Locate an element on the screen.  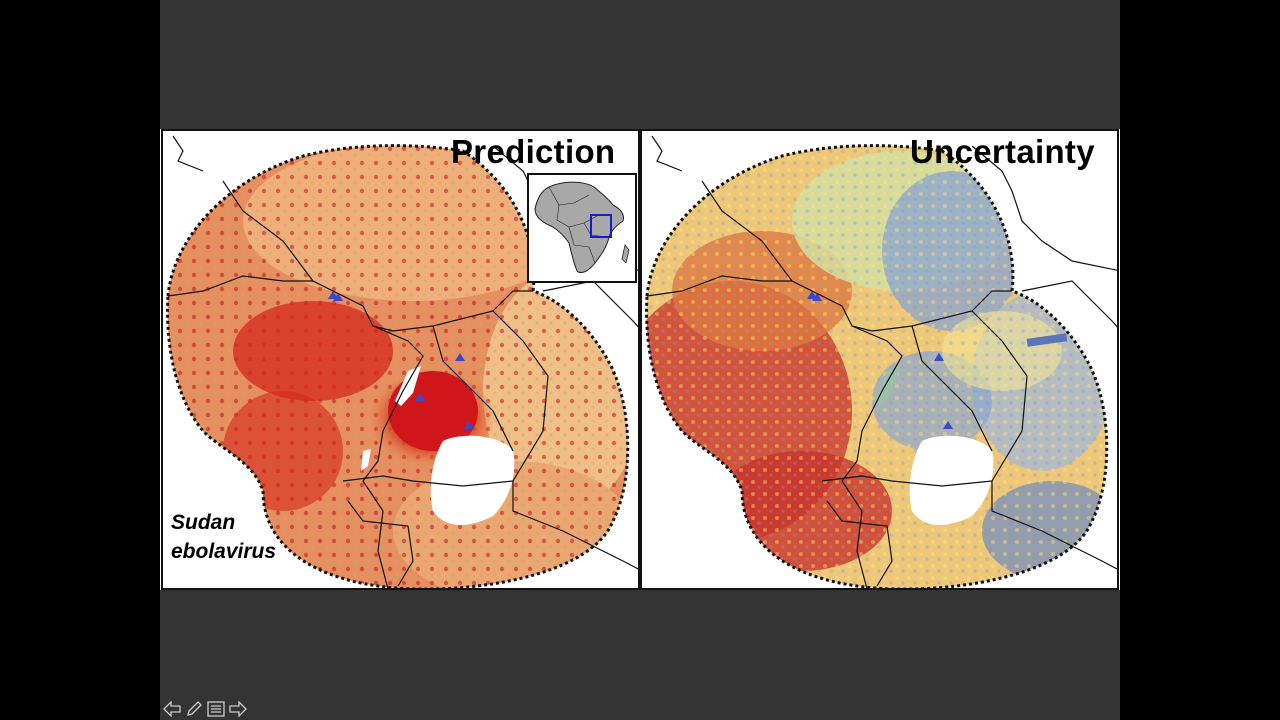
back-arrow-icon is located at coordinates (171, 709).